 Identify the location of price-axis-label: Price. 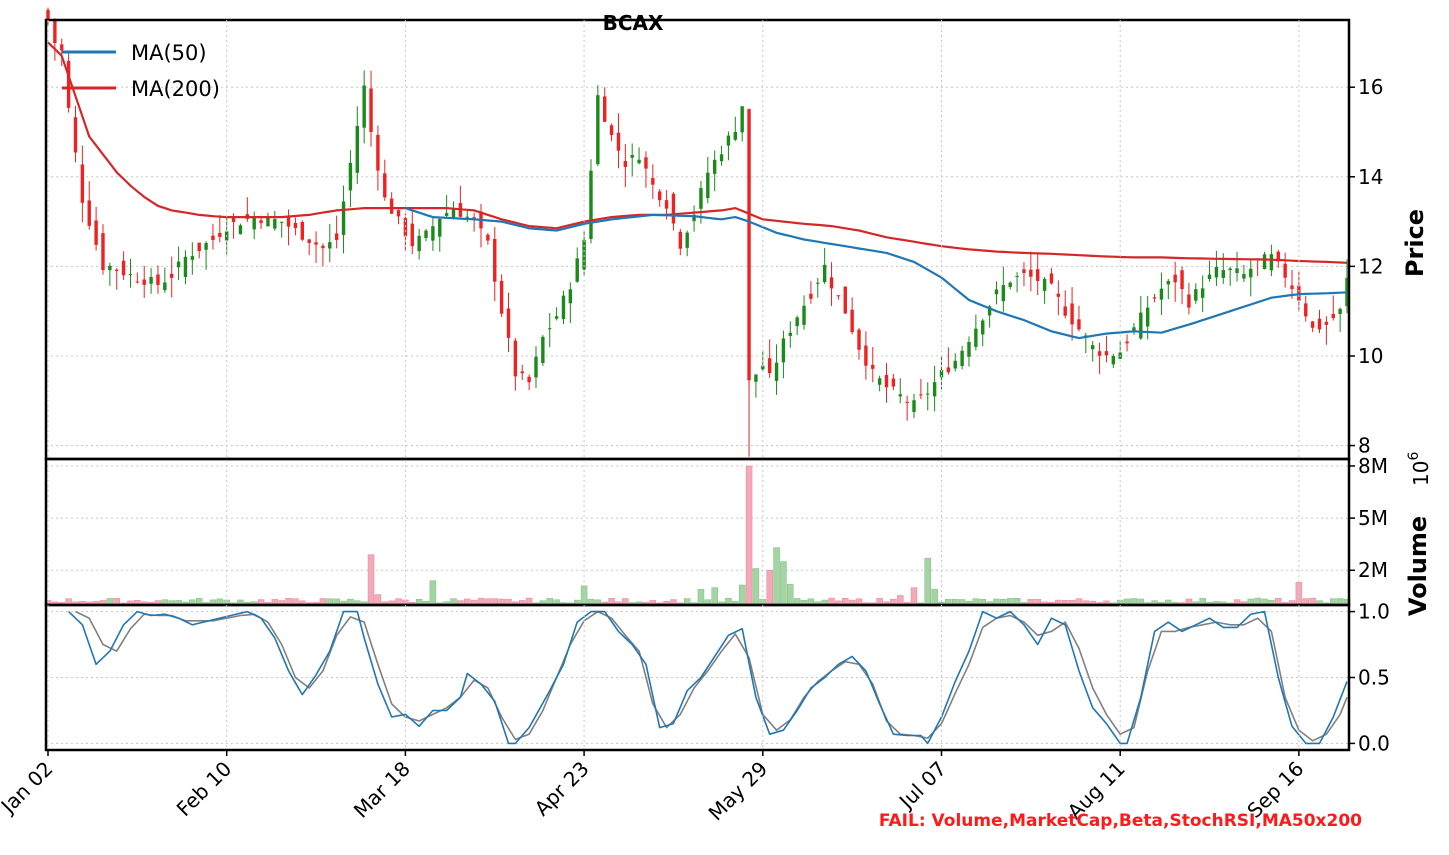
(1415, 243).